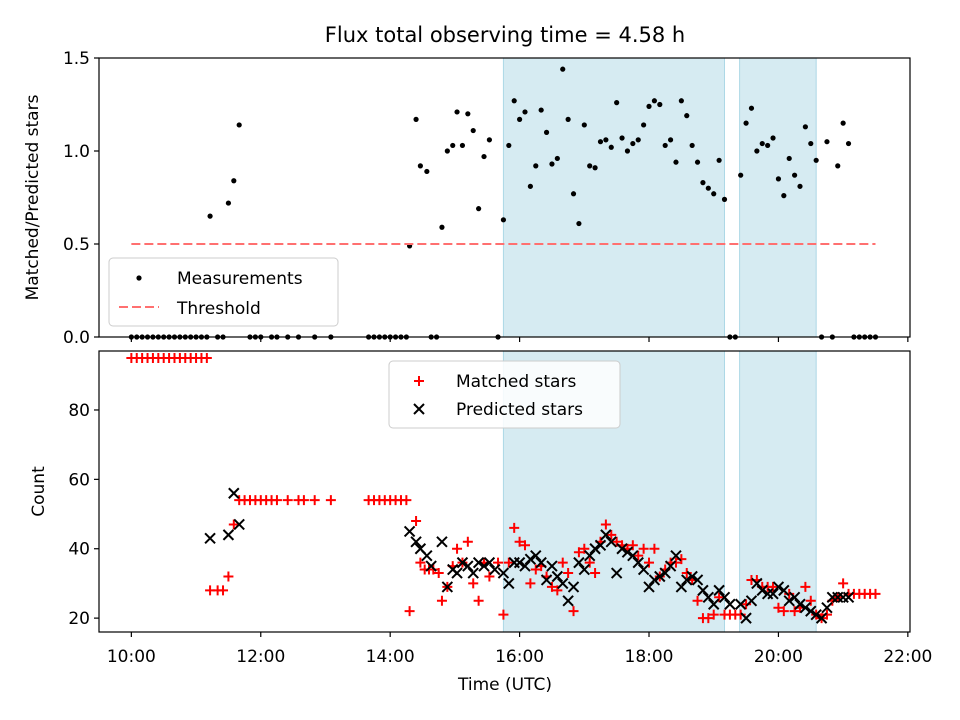 The image size is (960, 720). I want to click on x-tick-label: 16:00, so click(519, 657).